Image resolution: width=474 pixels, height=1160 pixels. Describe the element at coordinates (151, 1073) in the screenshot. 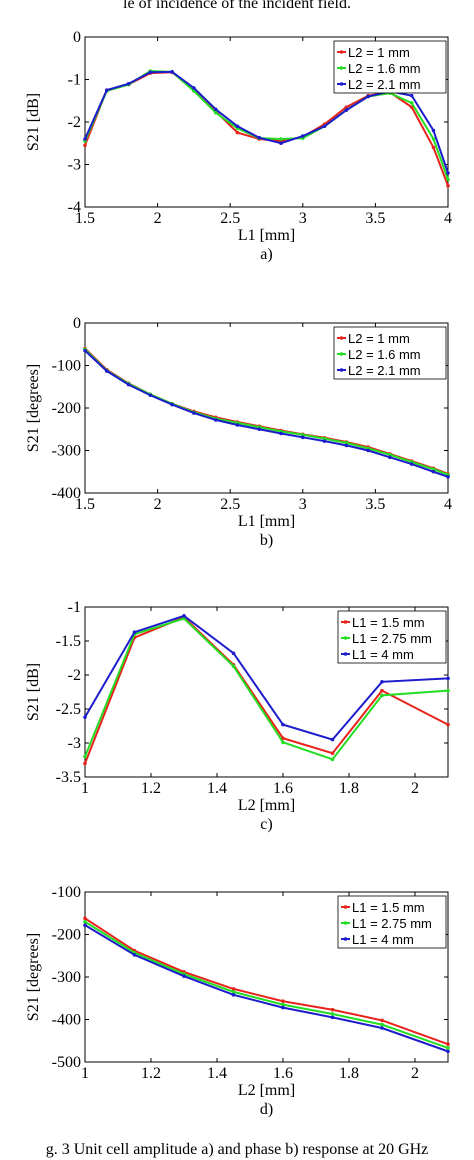

I see `x-tick-label: 1.2` at that location.